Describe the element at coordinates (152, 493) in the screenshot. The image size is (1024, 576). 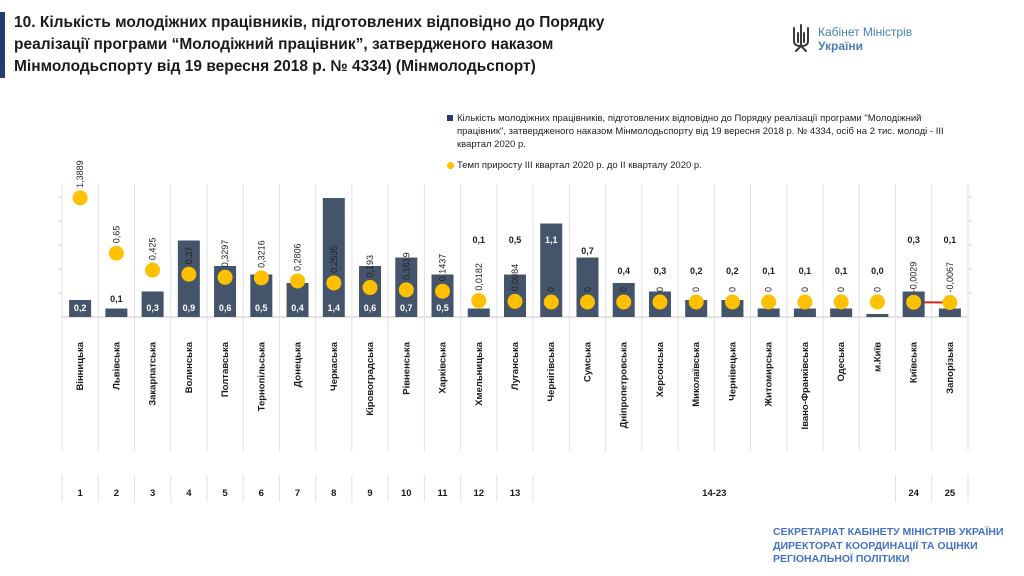
I see `rank-label: 3` at that location.